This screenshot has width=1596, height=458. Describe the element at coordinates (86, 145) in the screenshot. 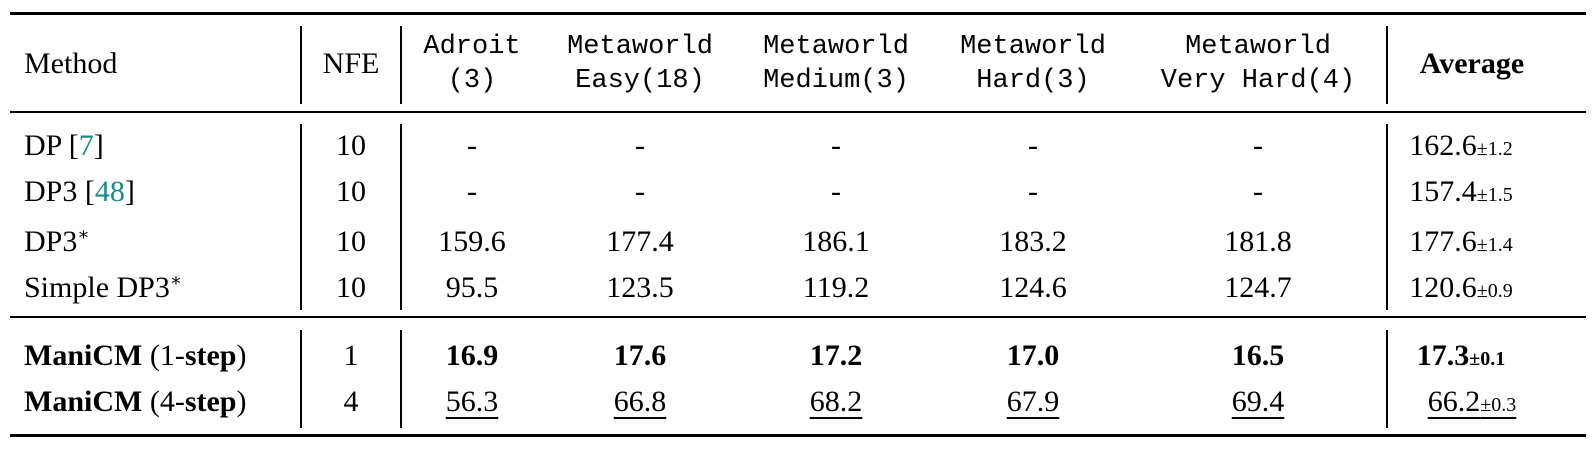

I see `citation-link: 7` at that location.